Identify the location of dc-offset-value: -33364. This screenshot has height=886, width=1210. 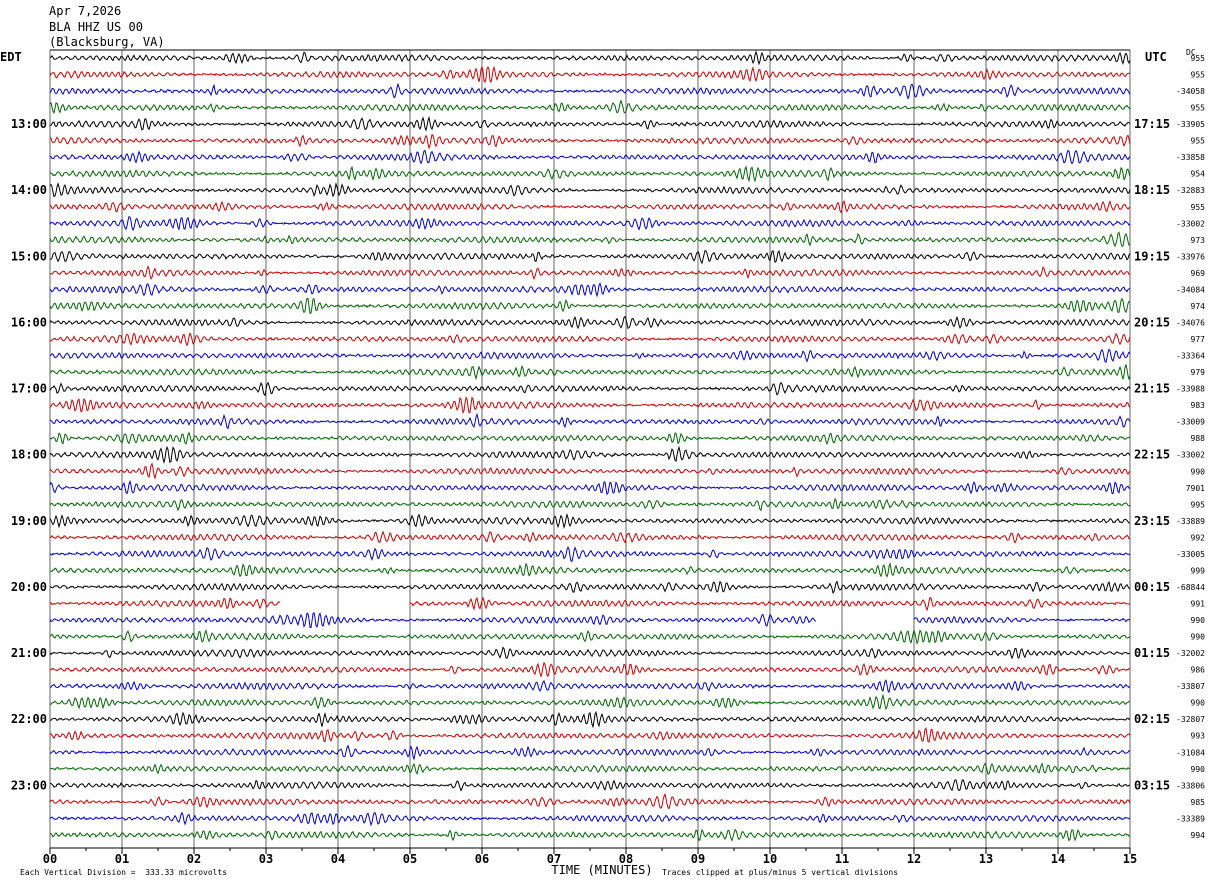
(1190, 356).